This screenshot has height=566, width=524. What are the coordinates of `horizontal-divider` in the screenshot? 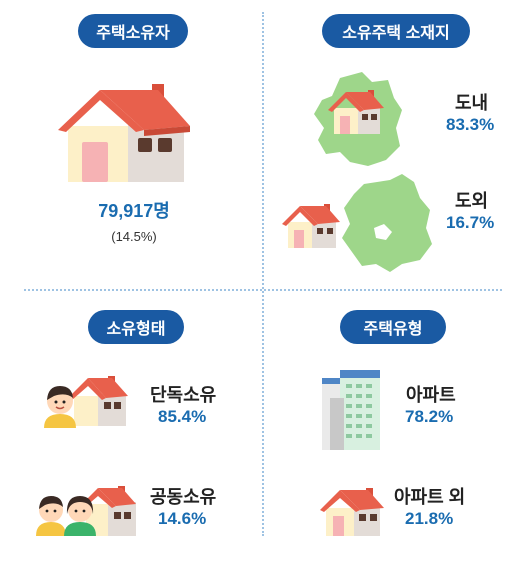 It's located at (263, 290).